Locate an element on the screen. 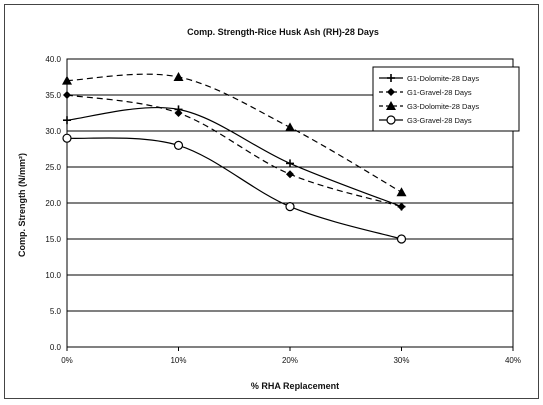 The image size is (543, 405). x-axis-label: % RHA Replacement is located at coordinates (295, 386).